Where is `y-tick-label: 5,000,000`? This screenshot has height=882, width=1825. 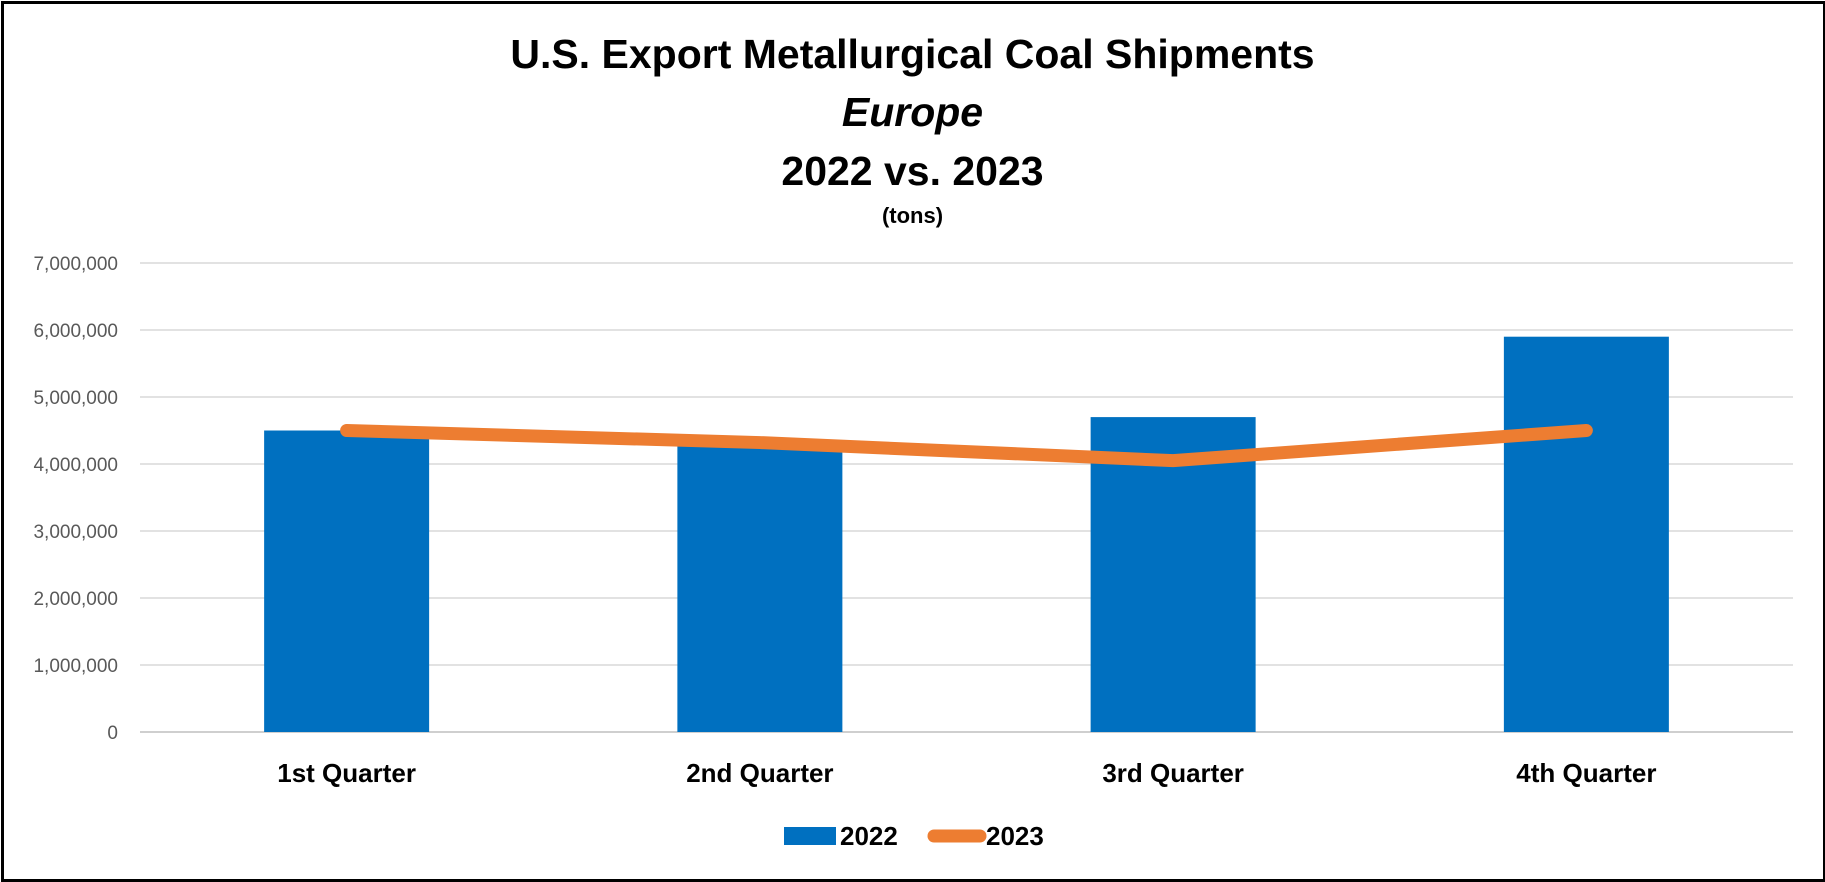 y-tick-label: 5,000,000 is located at coordinates (75, 398).